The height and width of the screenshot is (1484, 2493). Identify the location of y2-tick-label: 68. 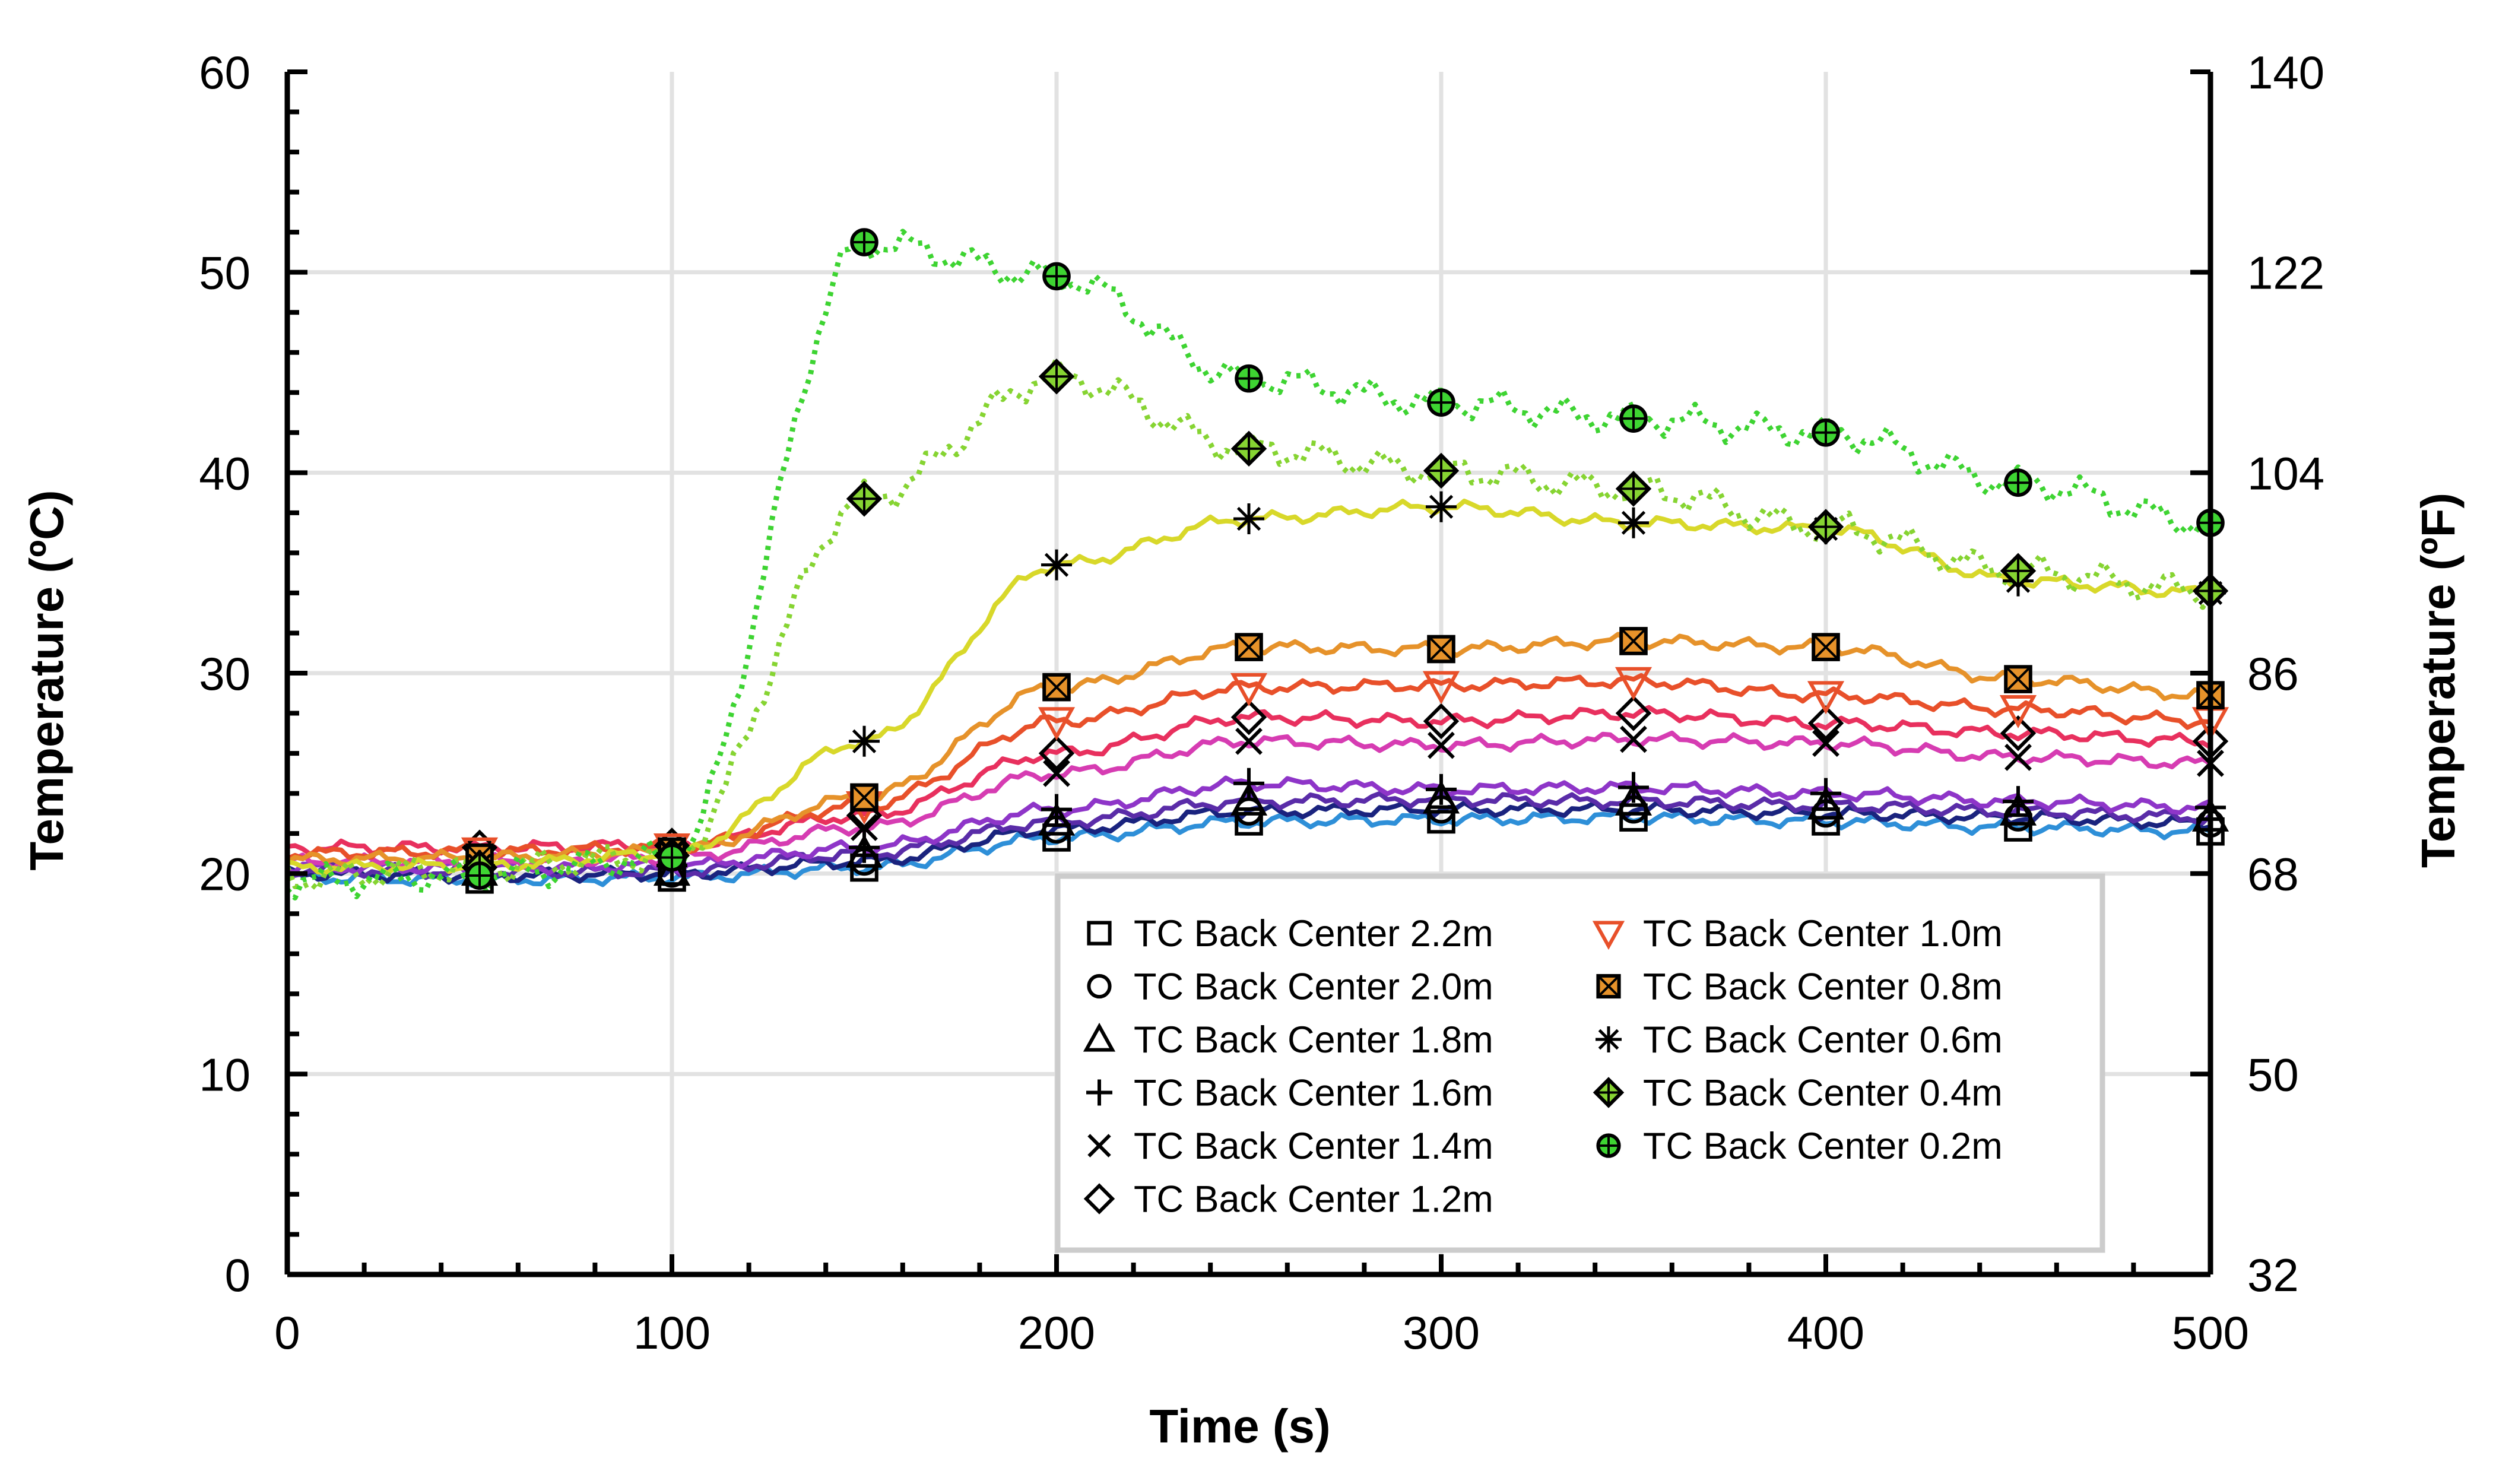
(2273, 874).